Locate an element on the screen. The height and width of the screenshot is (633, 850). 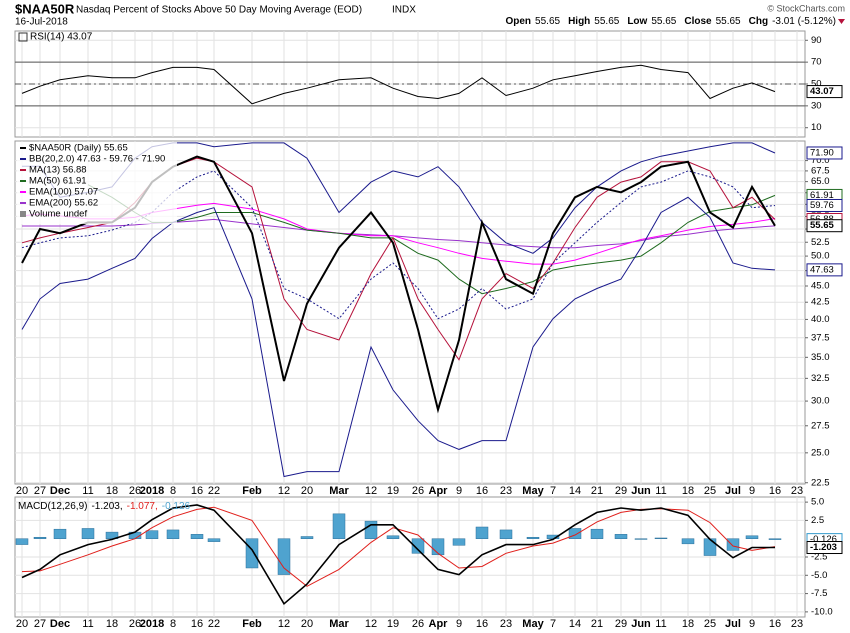
y-tick-label: 25.0 is located at coordinates (820, 452).